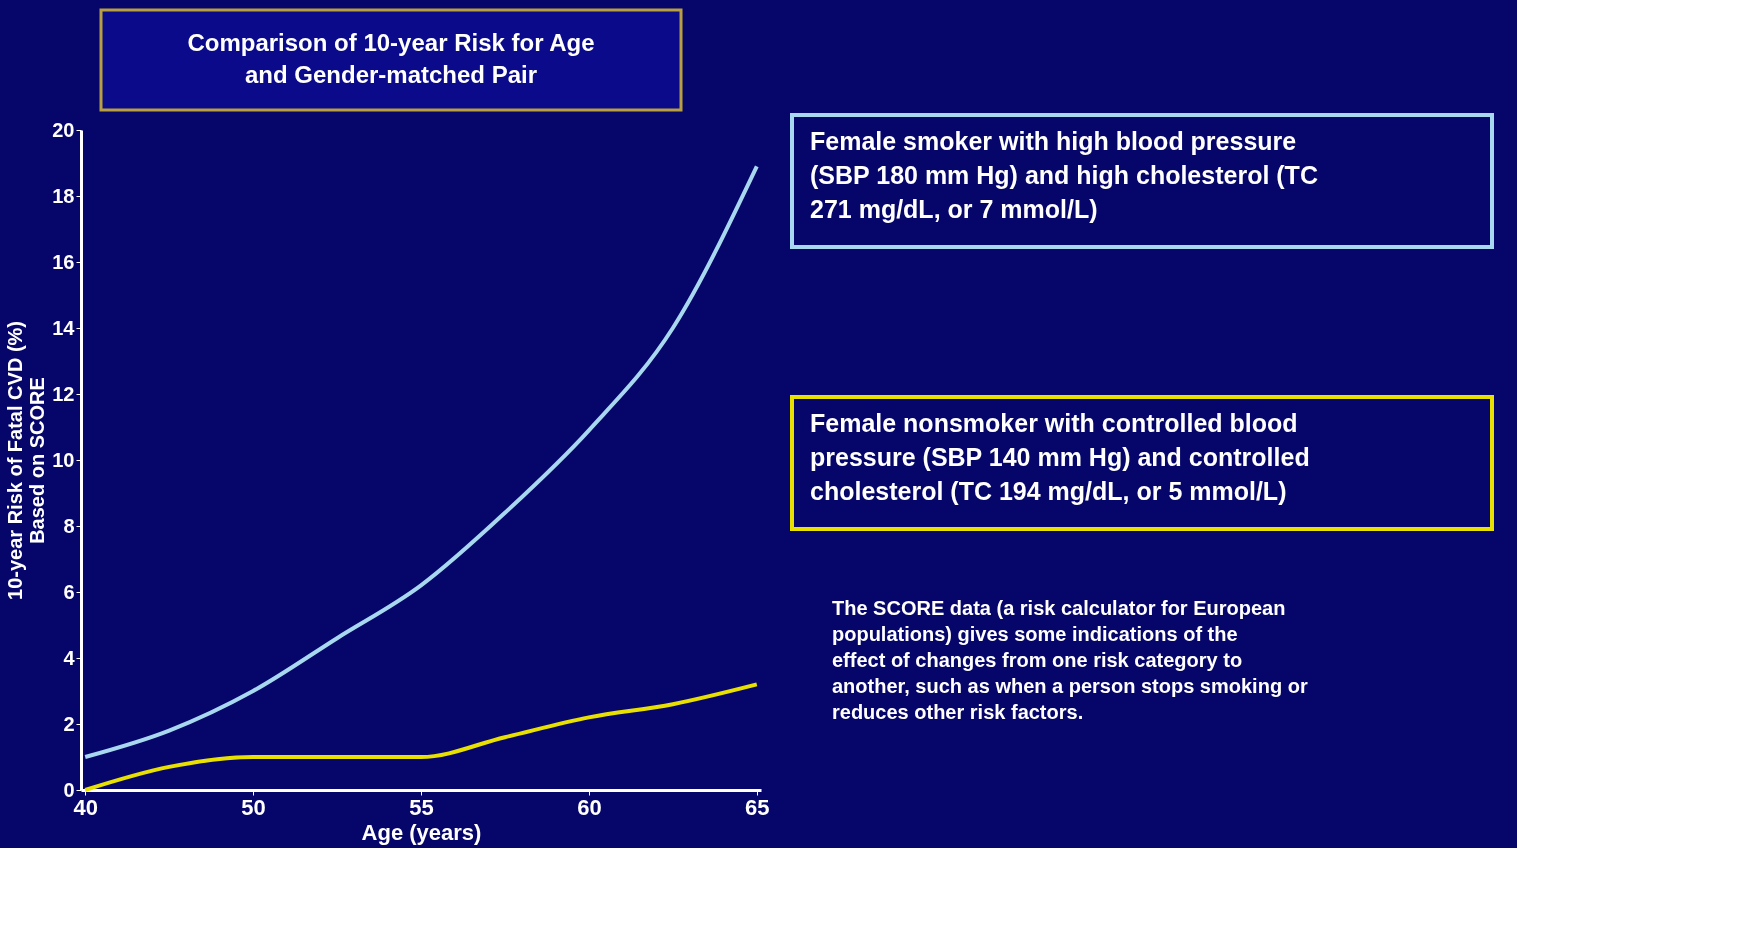 The height and width of the screenshot is (948, 1754). Describe the element at coordinates (69, 657) in the screenshot. I see `y-tick-label: 4` at that location.